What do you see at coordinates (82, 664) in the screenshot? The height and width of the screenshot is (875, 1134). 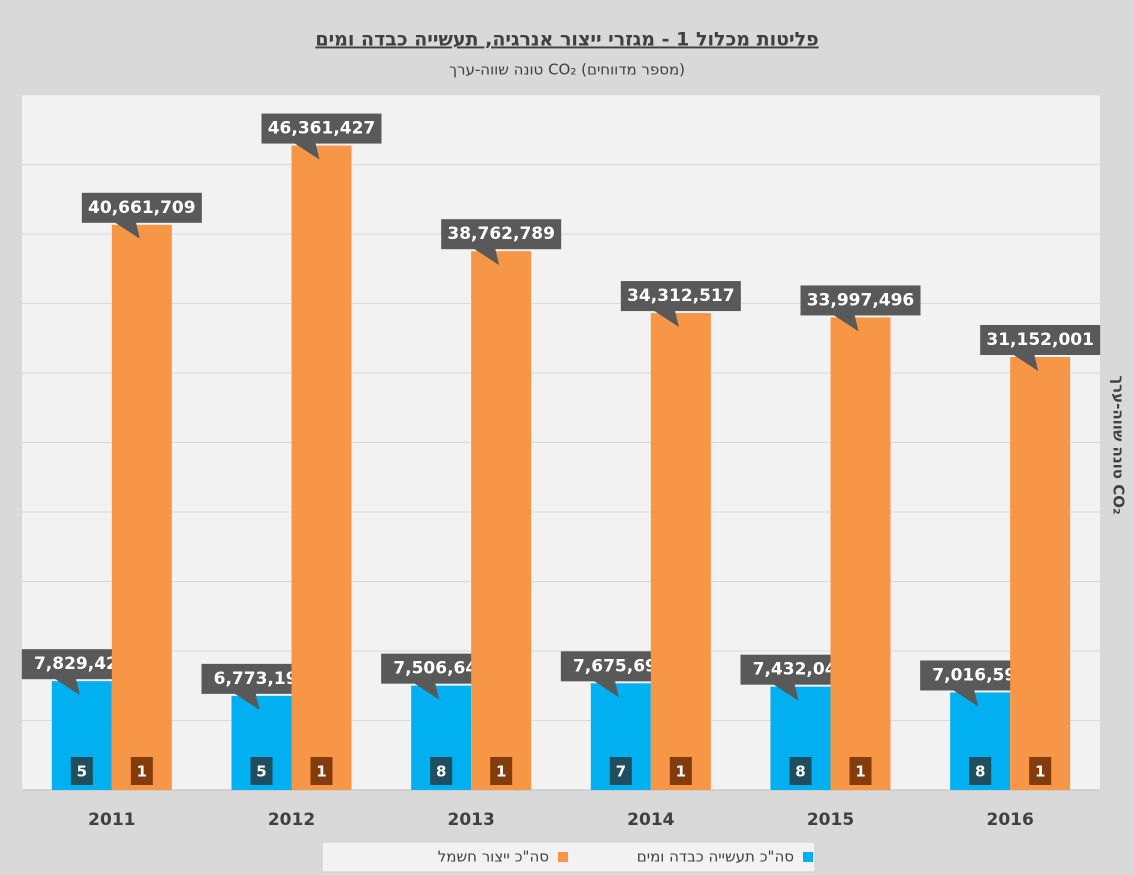 I see `data-label: 7,829,425` at bounding box center [82, 664].